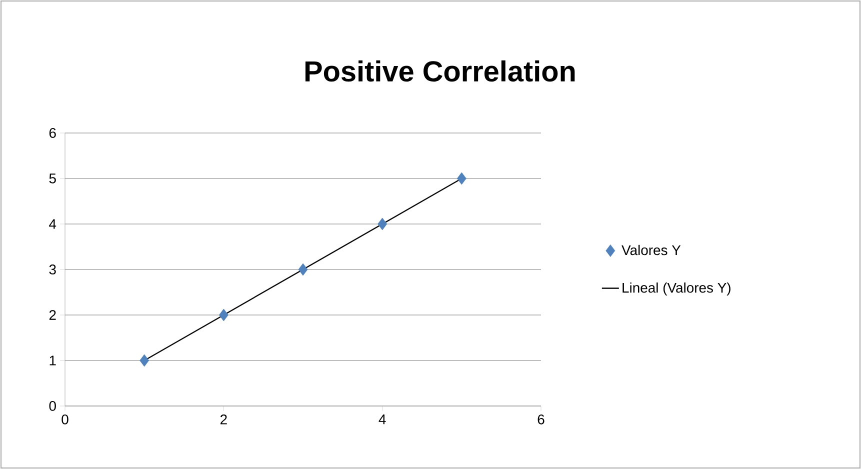 This screenshot has width=861, height=469. I want to click on y-tick-label: 1, so click(53, 361).